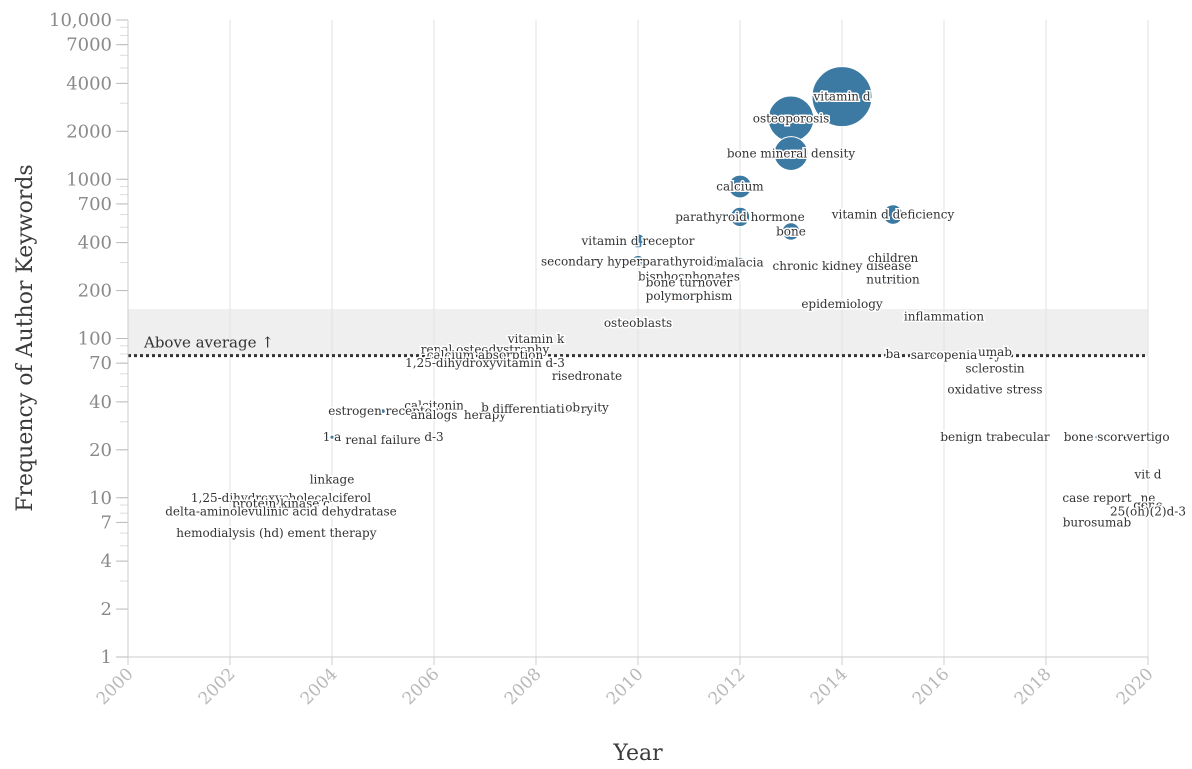 The width and height of the screenshot is (1192, 769). Describe the element at coordinates (208, 343) in the screenshot. I see `above-average-label: Above average ↑` at that location.